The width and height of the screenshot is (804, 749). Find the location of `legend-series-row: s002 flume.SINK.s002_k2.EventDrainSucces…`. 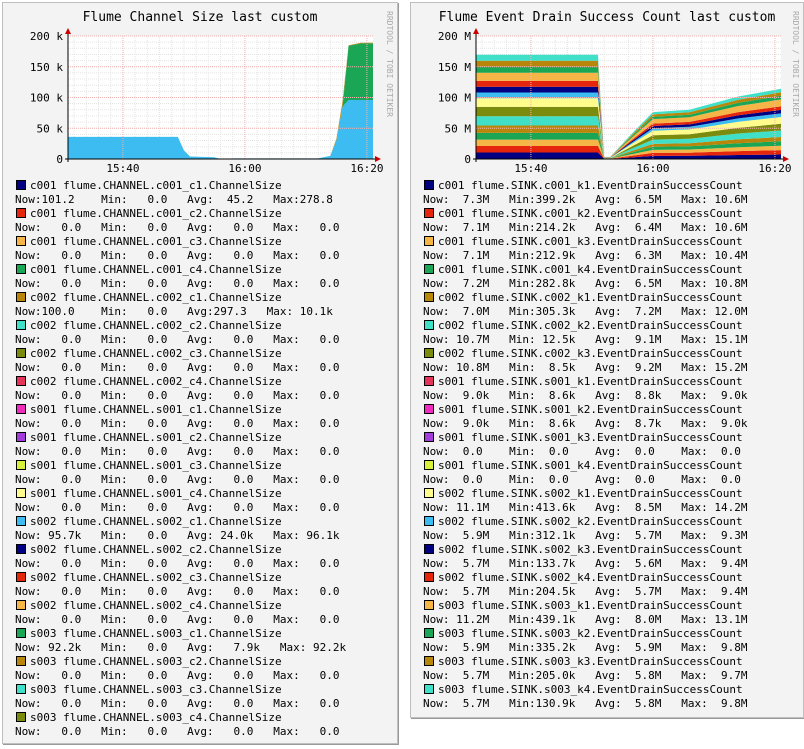

legend-series-row: s002 flume.SINK.s002_k2.EventDrainSucces… is located at coordinates (585, 522).